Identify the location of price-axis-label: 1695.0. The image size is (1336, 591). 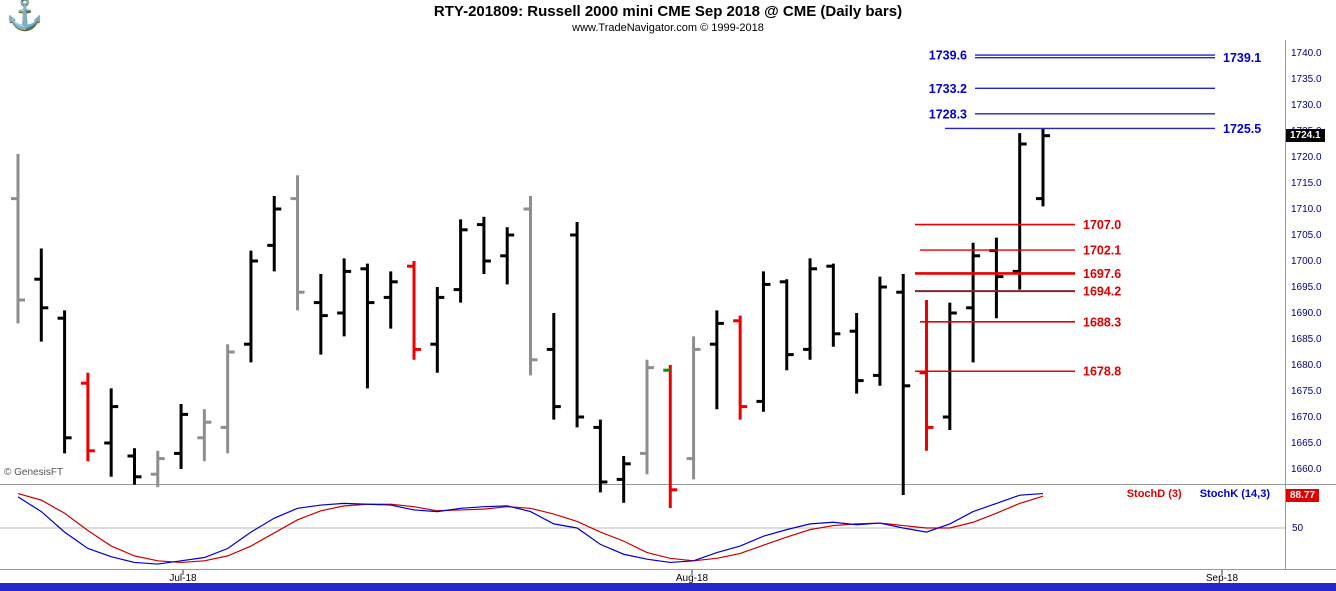
(1306, 287).